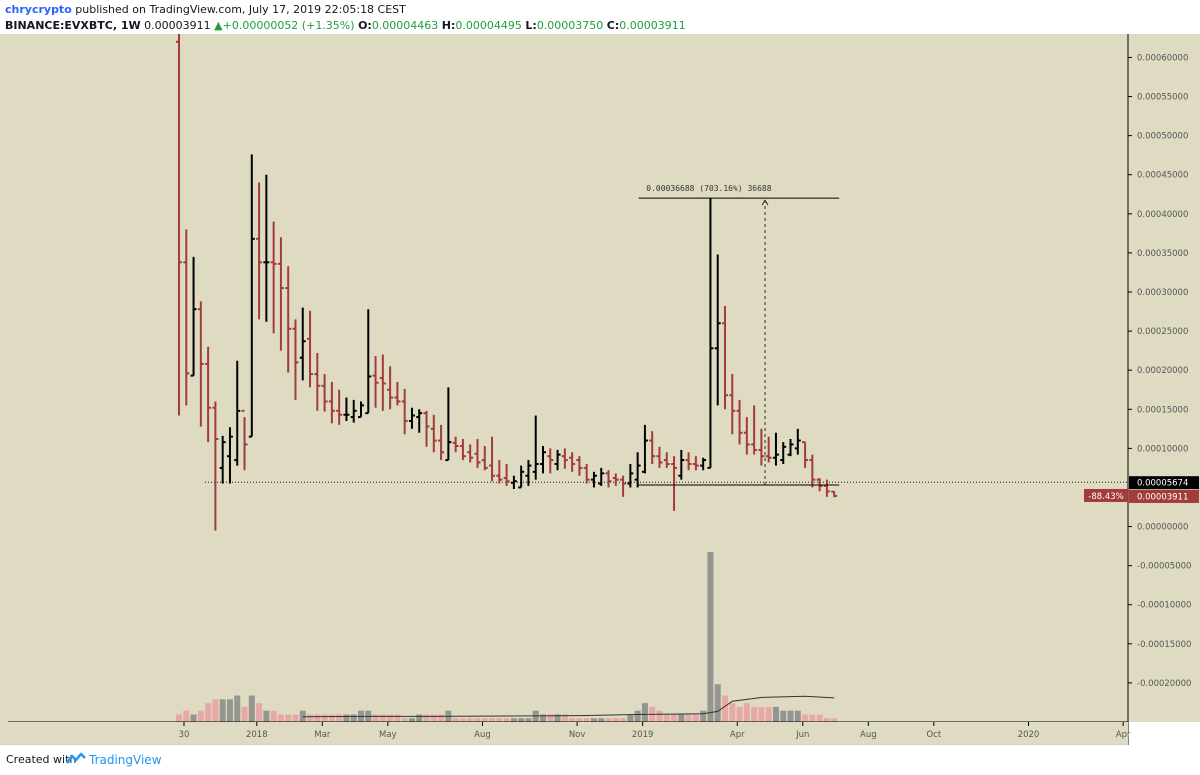  Describe the element at coordinates (1162, 137) in the screenshot. I see `y-tick-label: 0.00050000` at that location.